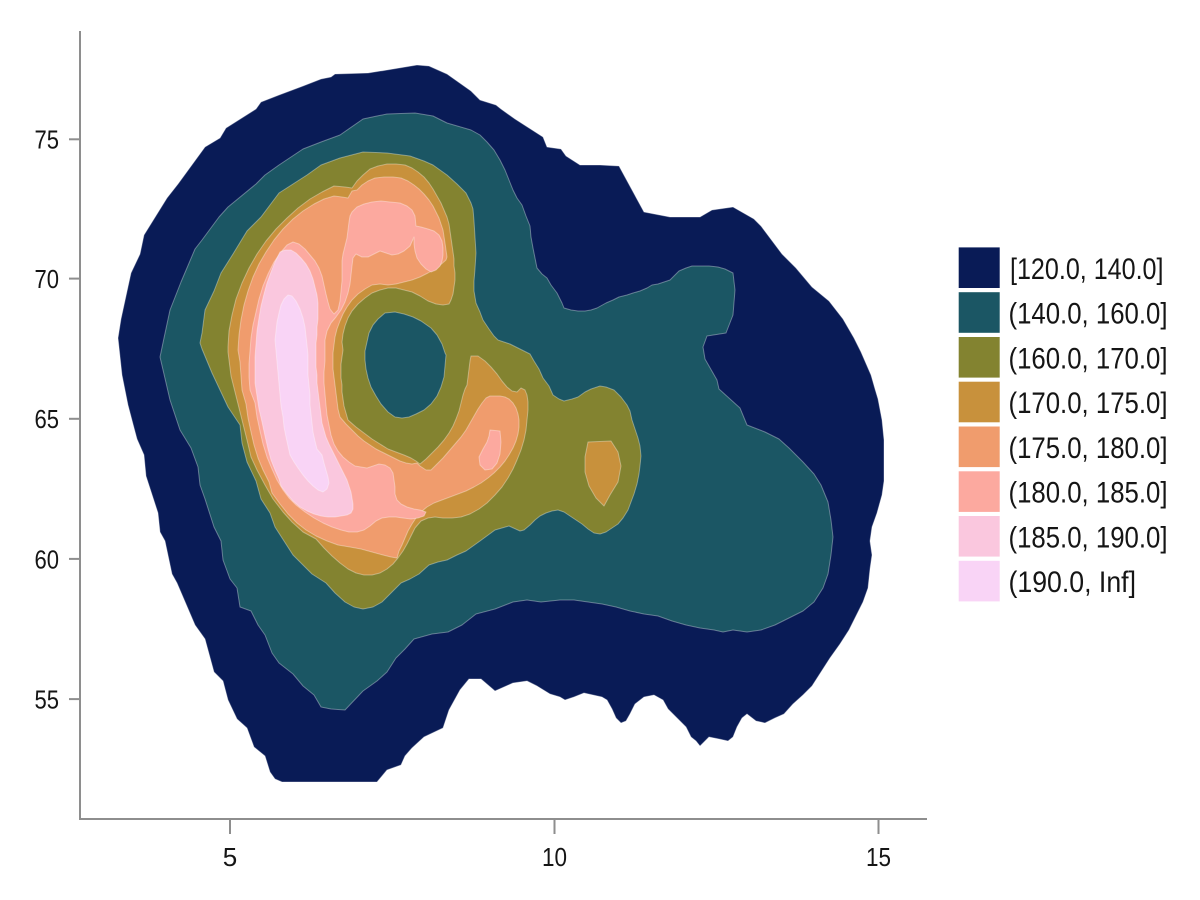 This screenshot has width=1200, height=900. Describe the element at coordinates (1088, 448) in the screenshot. I see `svg-text: (175.0, 180.0]` at that location.